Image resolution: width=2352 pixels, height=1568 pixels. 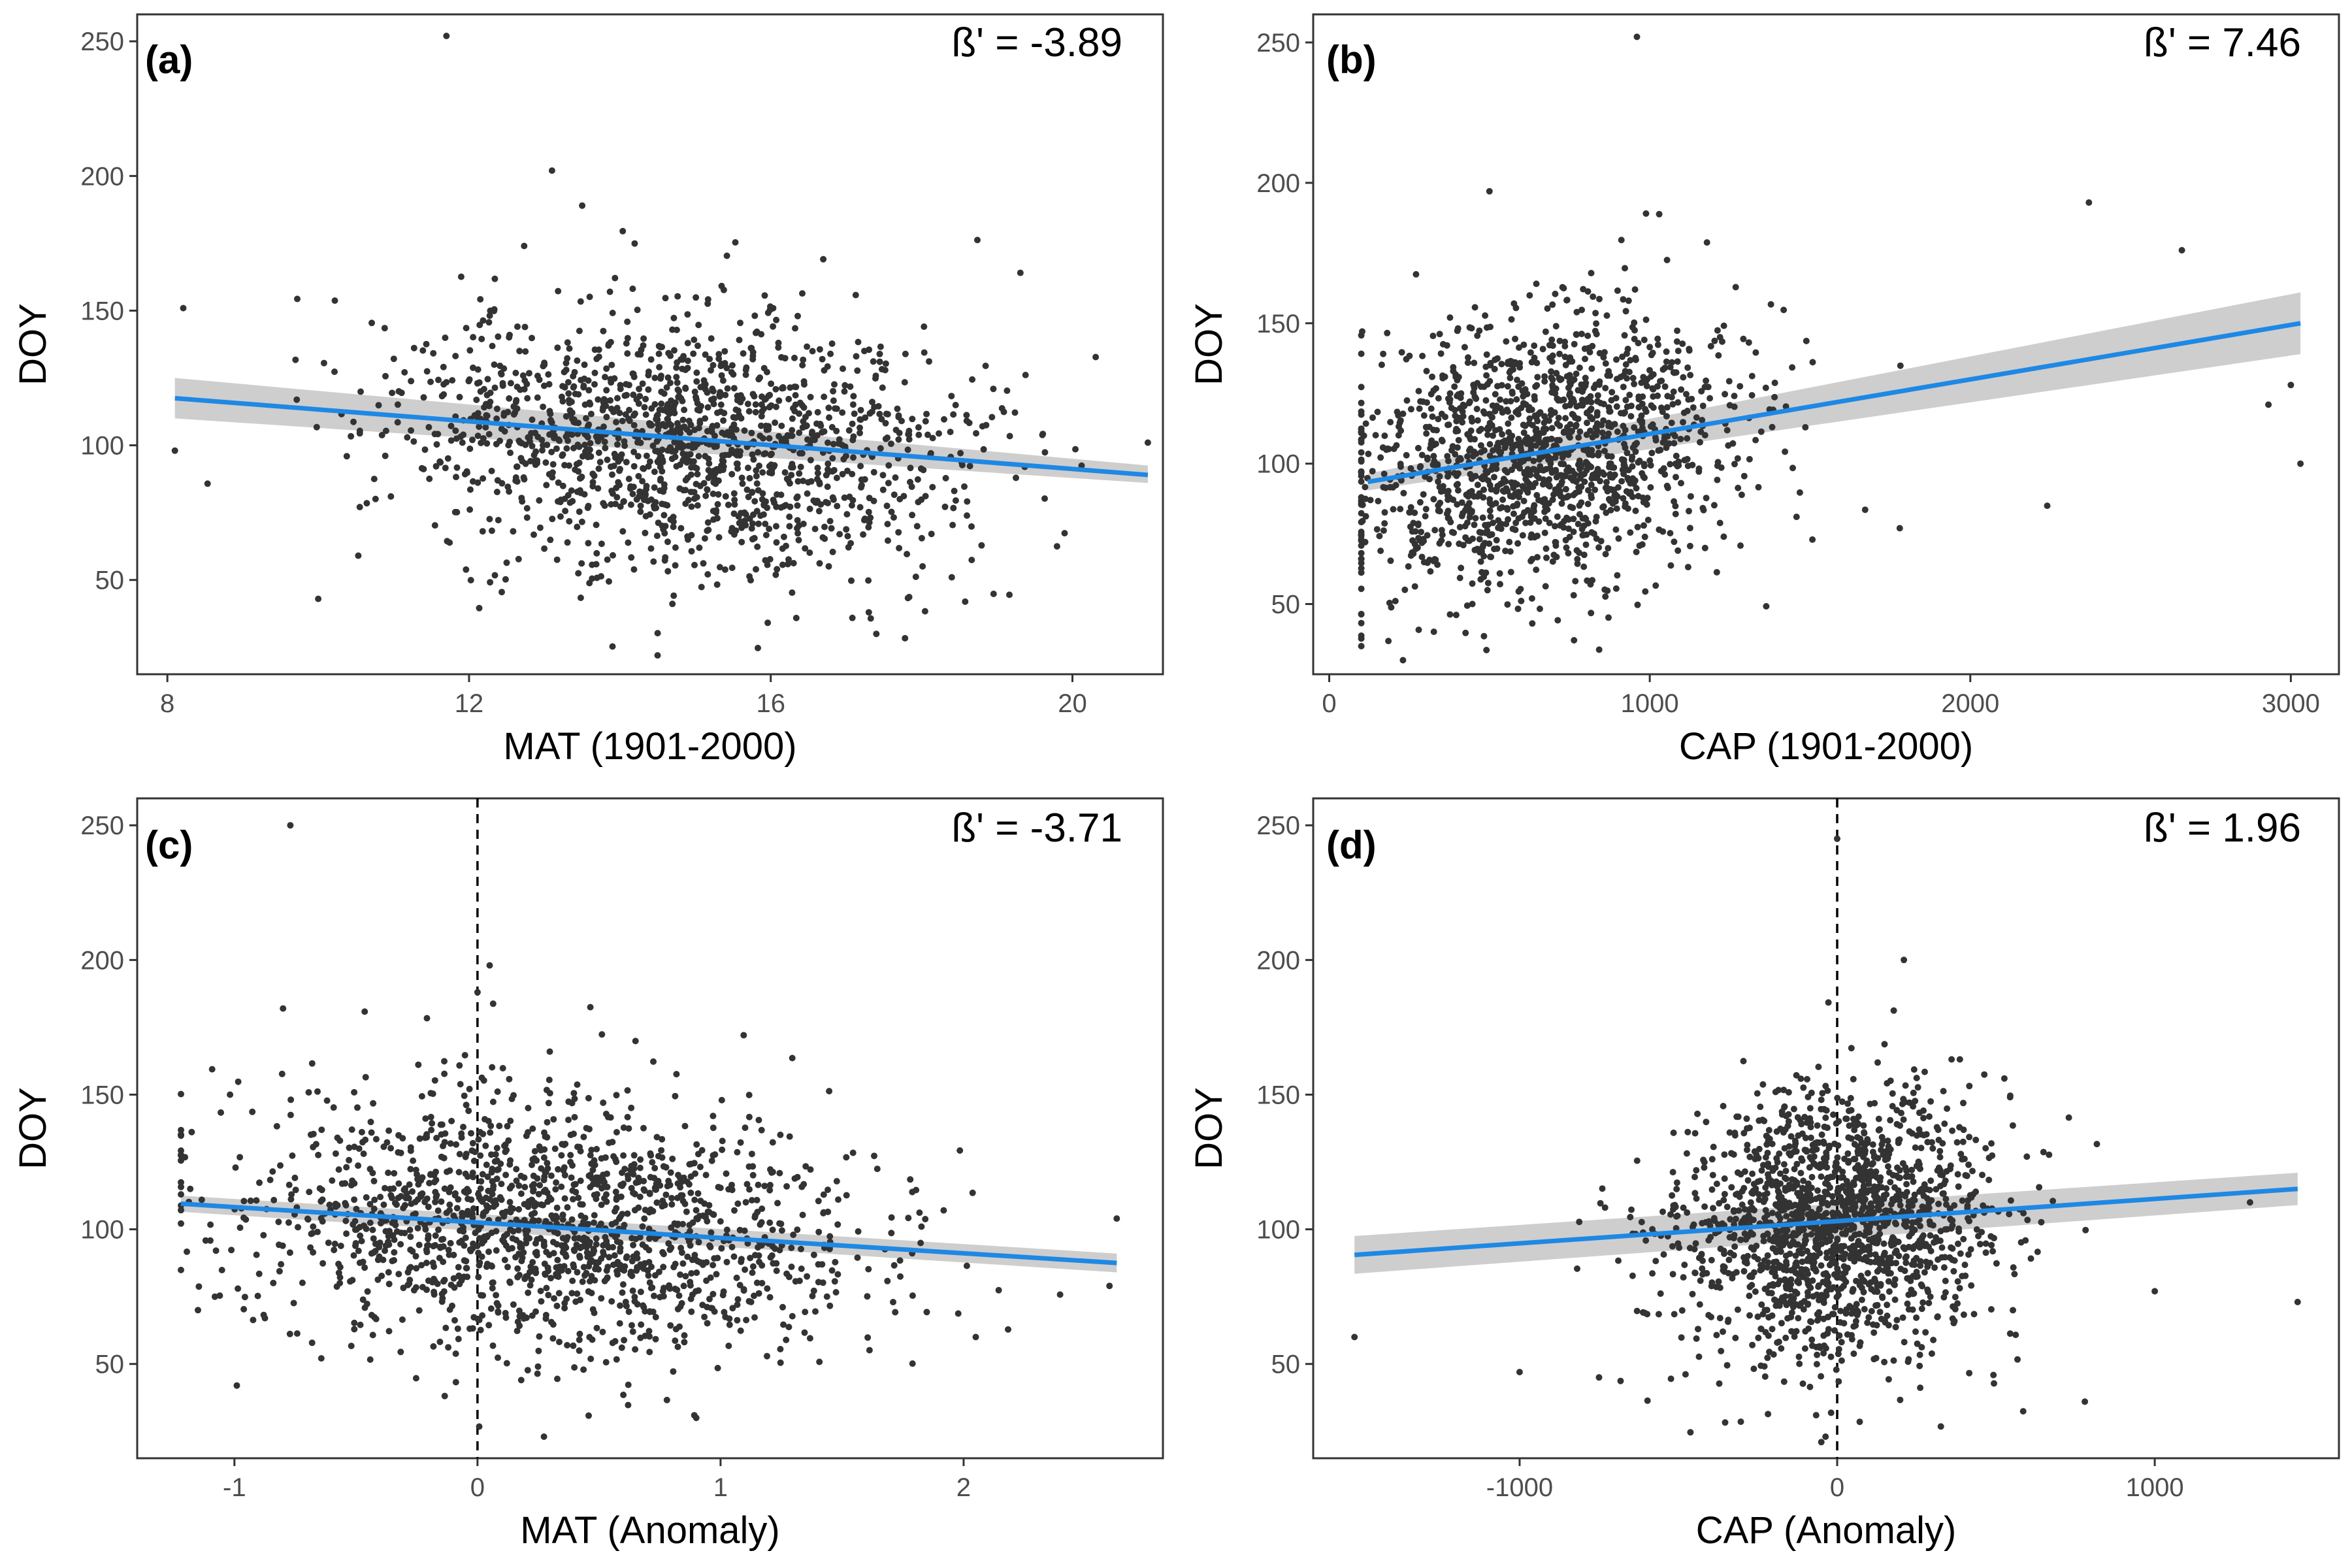 What do you see at coordinates (1957, 1174) in the screenshot?
I see `panel-d-data-point` at bounding box center [1957, 1174].